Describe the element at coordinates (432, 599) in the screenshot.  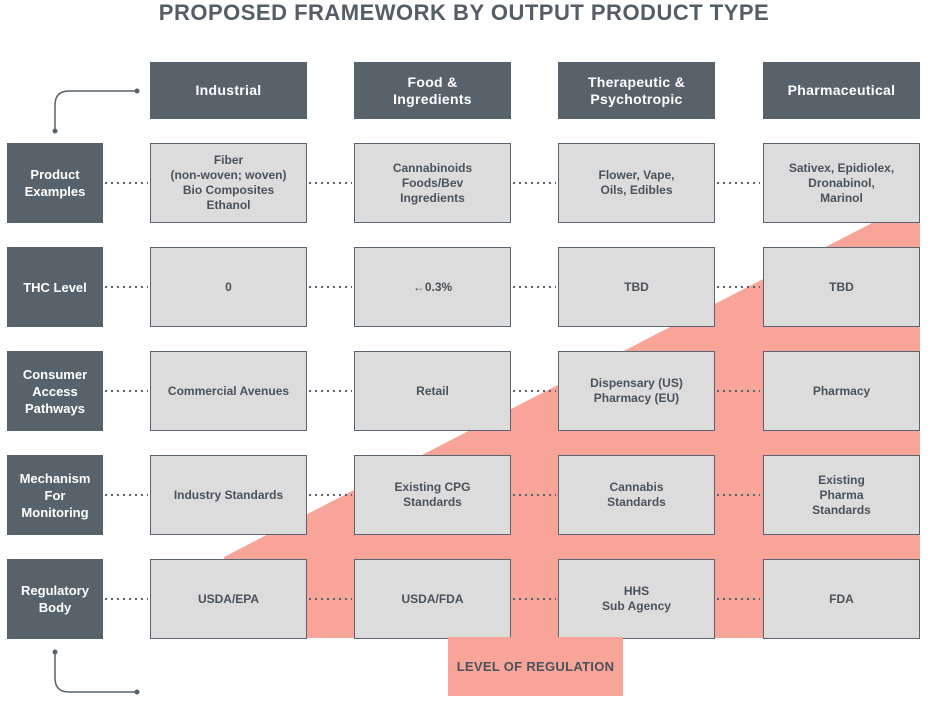
I see `cell-regulatory-food: USDA/FDA` at that location.